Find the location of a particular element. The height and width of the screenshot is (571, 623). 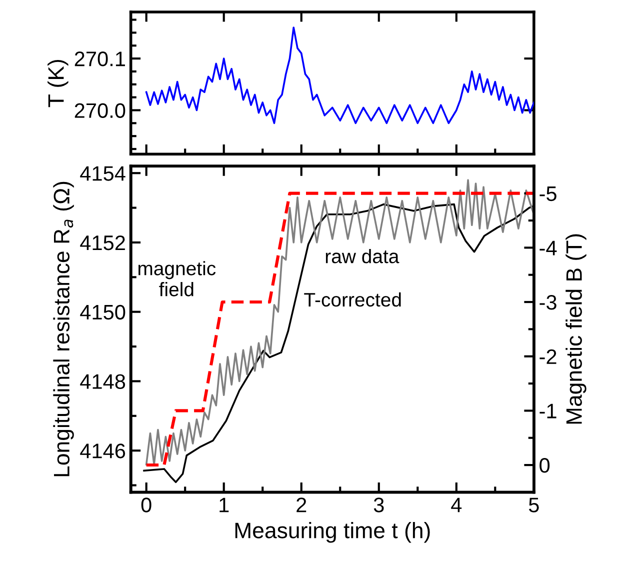

y-tick-label: 4148 is located at coordinates (103, 381).